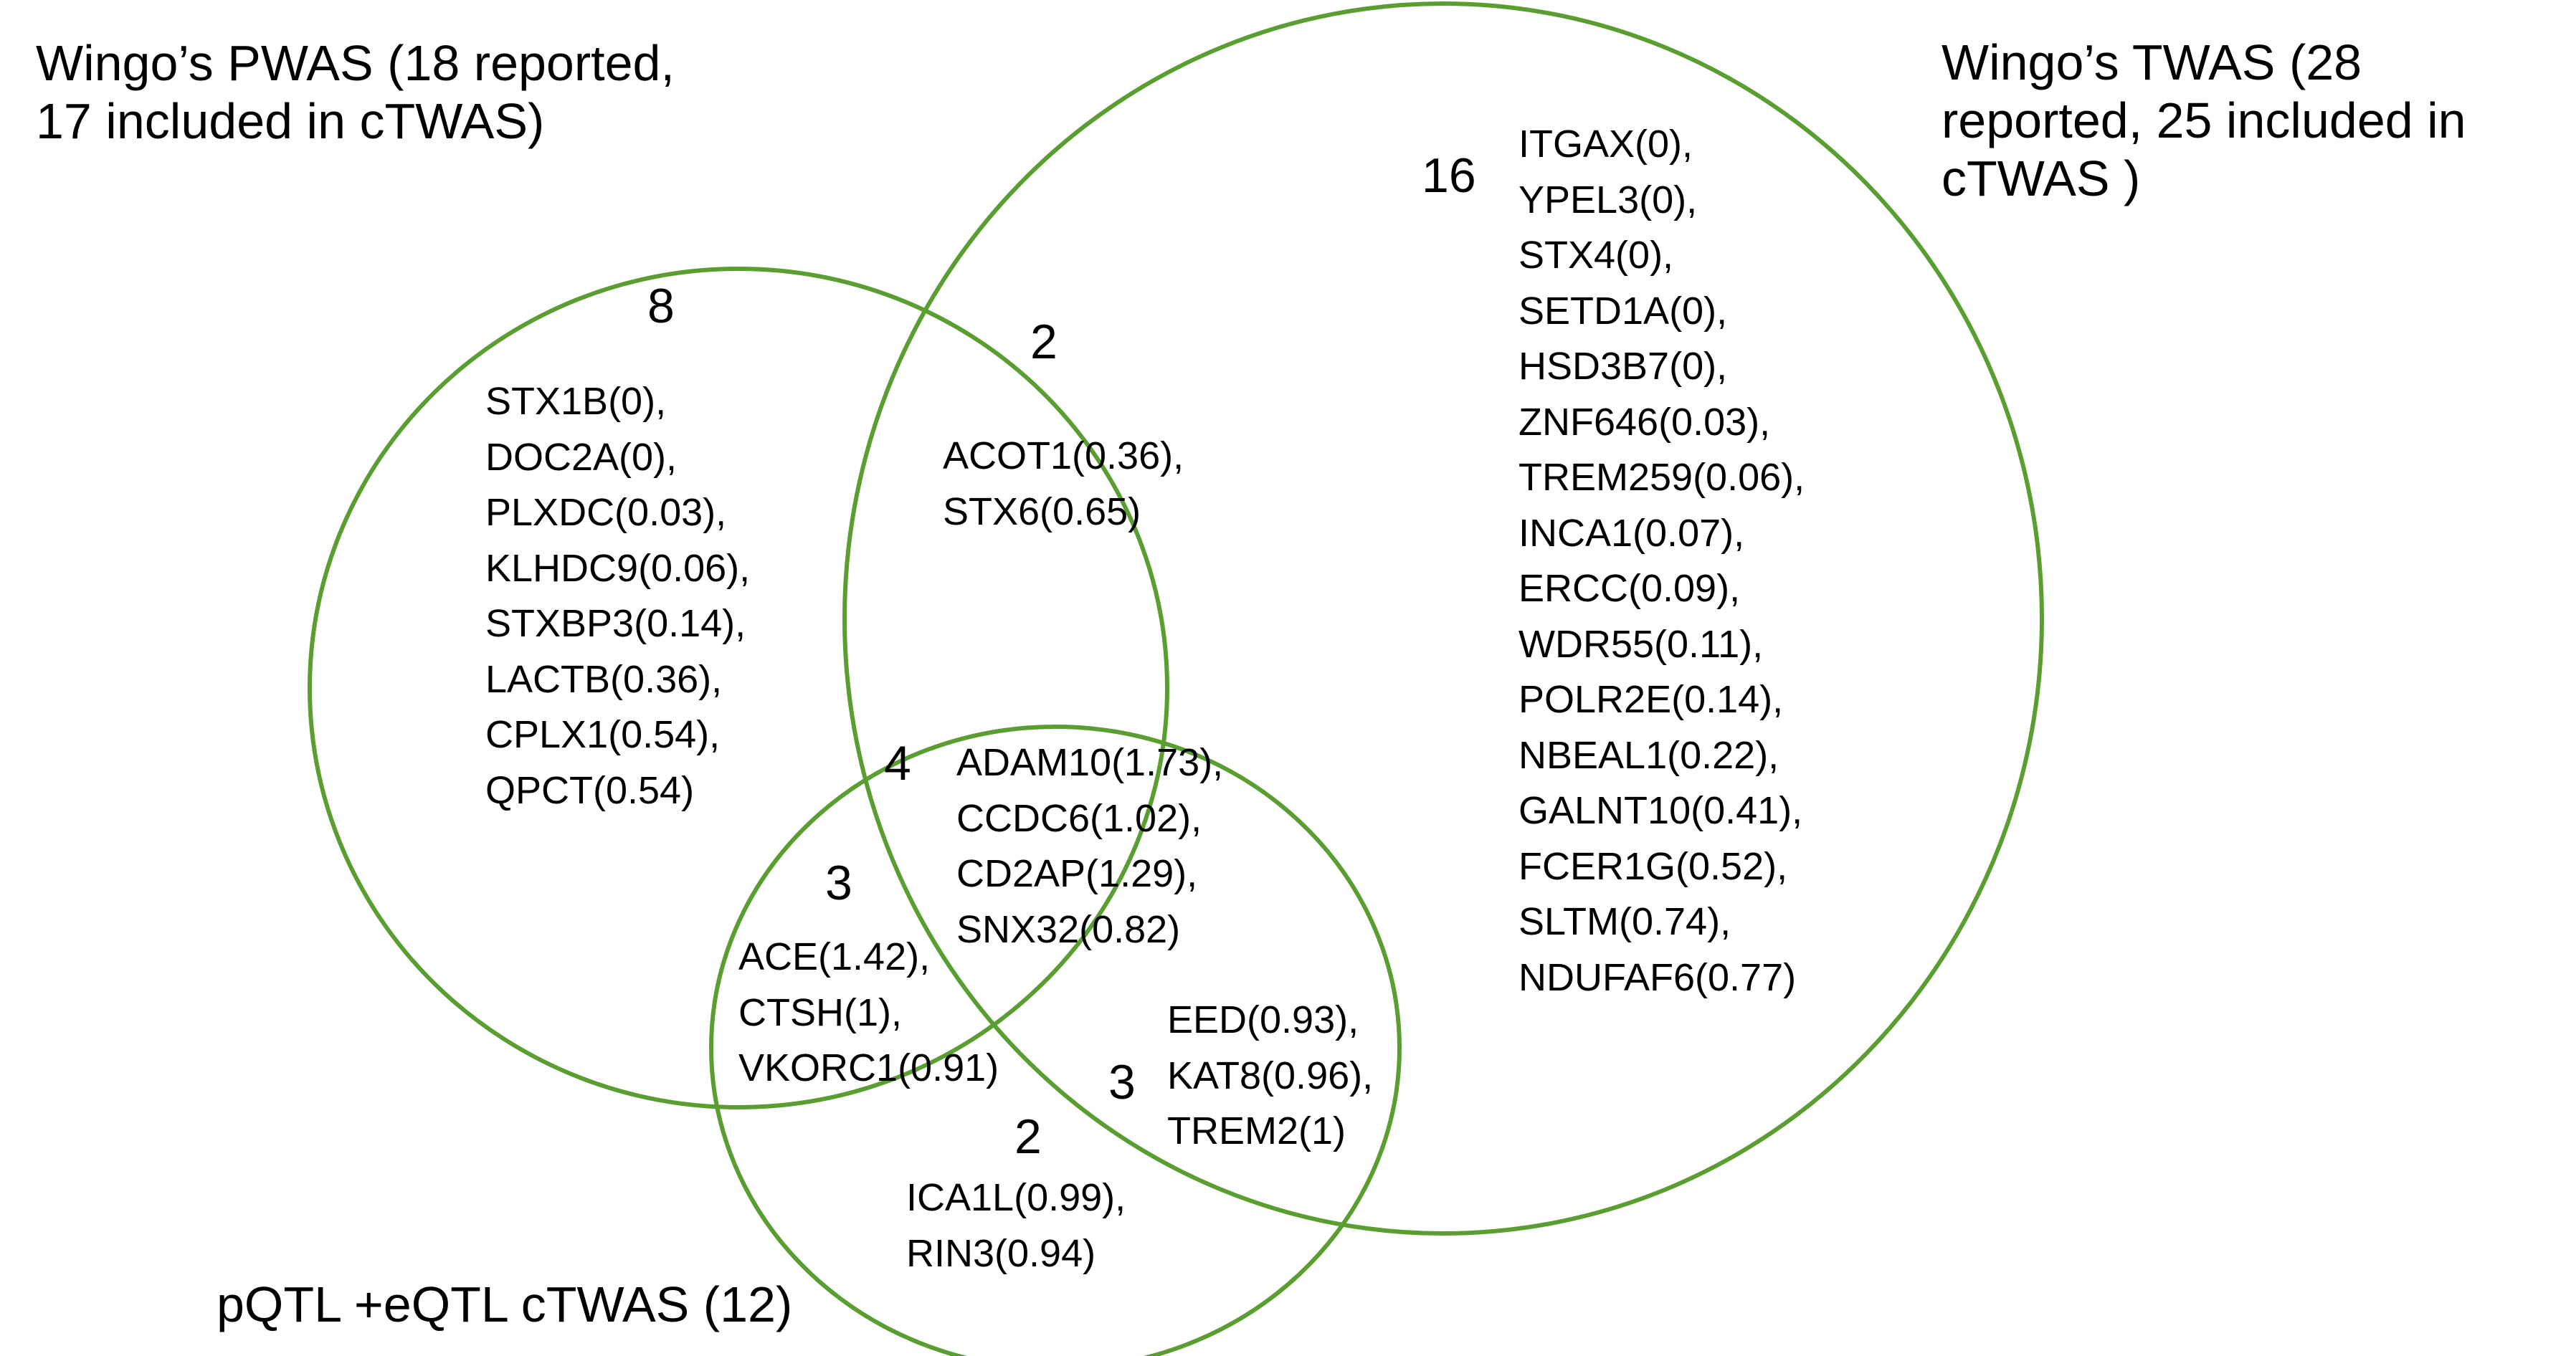 The image size is (2576, 1356). What do you see at coordinates (1658, 977) in the screenshot?
I see `gene-label: NDUFAF6(0.77)` at bounding box center [1658, 977].